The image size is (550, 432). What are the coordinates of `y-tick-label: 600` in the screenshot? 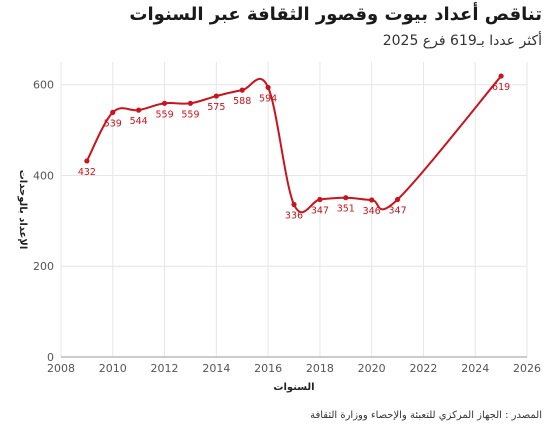 It's located at (43, 85).